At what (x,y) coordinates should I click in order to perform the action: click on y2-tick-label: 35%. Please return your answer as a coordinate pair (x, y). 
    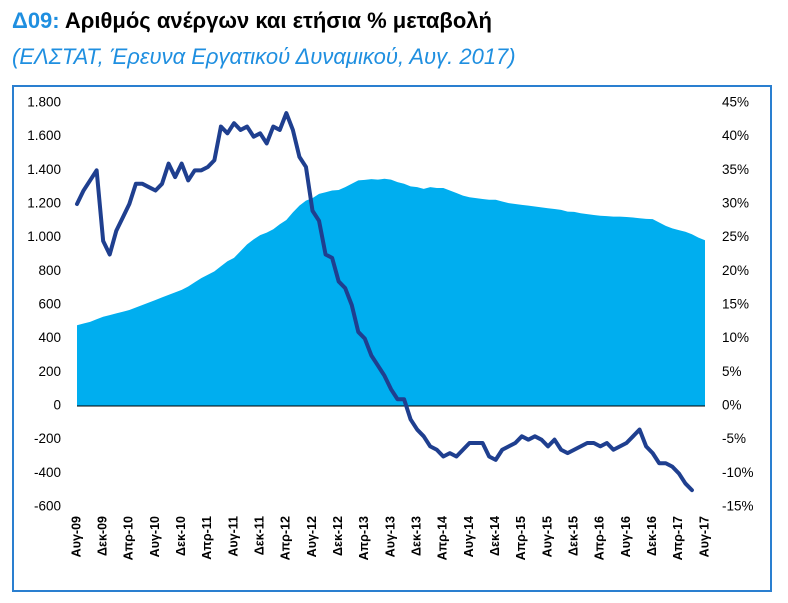
    Looking at the image, I should click on (735, 169).